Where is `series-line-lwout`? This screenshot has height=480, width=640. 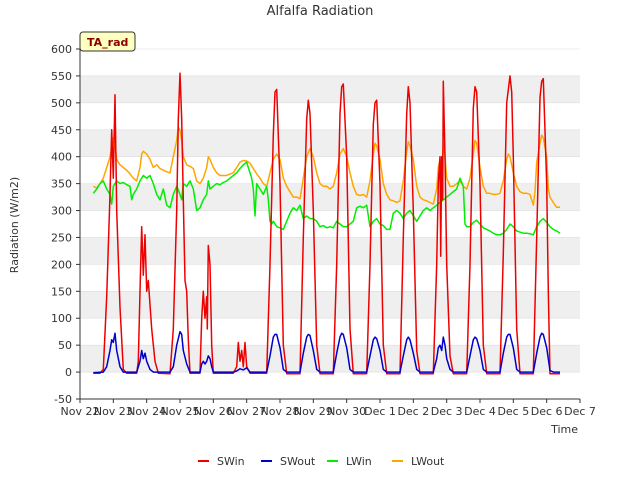
series-line-lwout is located at coordinates (326, 167).